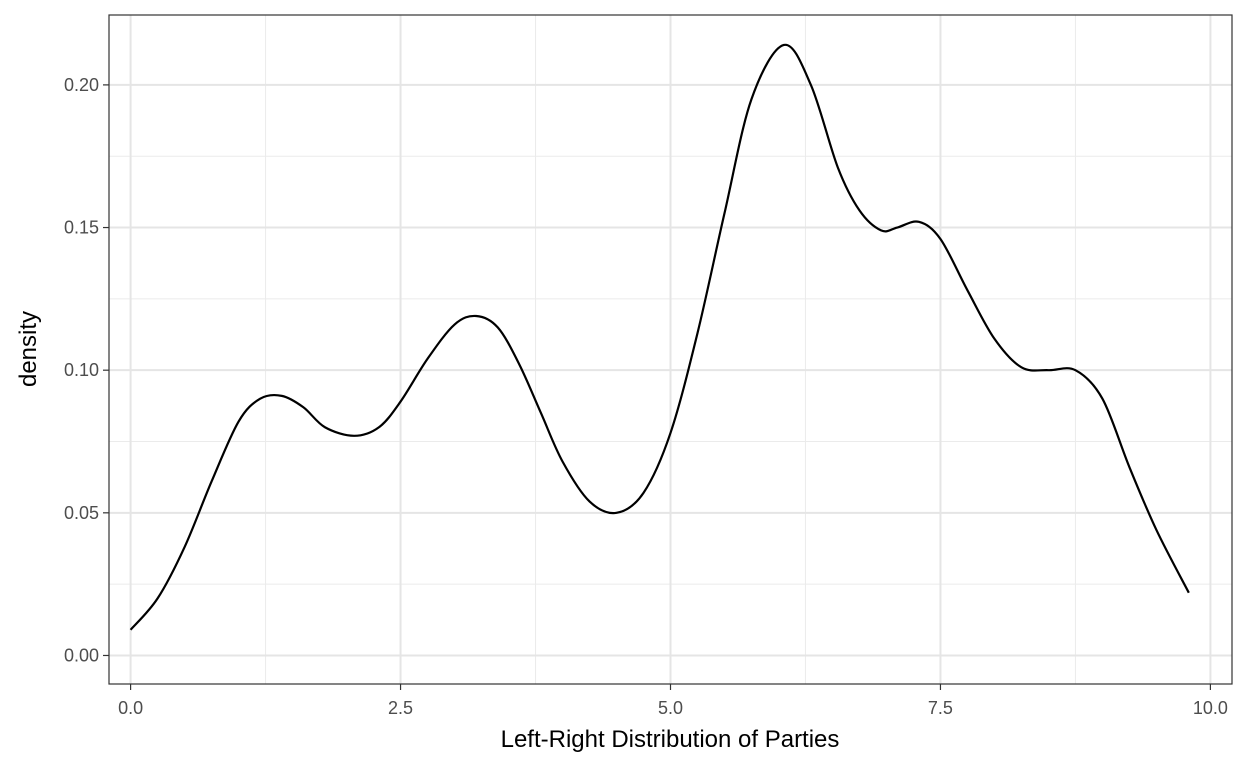  I want to click on x-tick-label: 10.0, so click(1210, 708).